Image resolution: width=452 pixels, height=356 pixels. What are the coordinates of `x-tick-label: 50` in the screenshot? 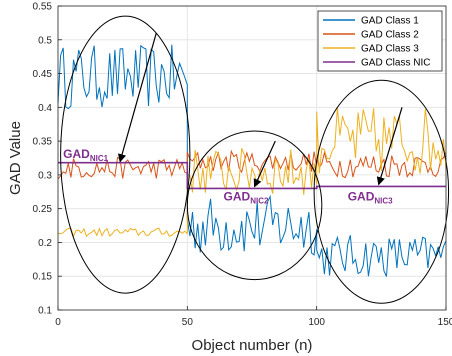 It's located at (188, 322).